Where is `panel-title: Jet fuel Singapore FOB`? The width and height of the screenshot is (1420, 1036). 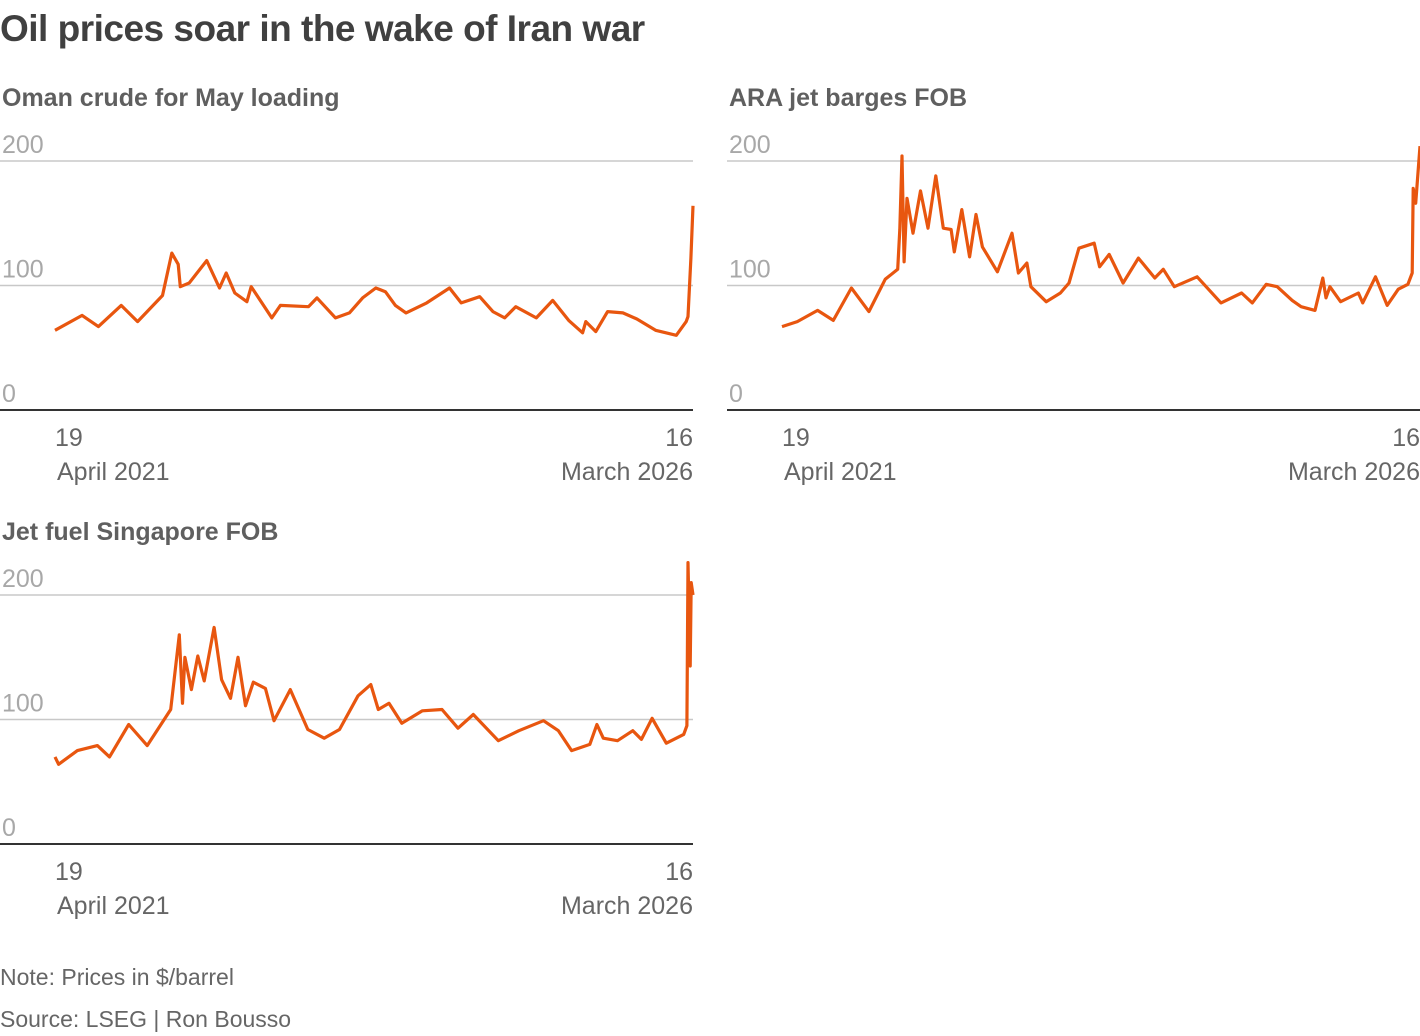
panel-title: Jet fuel Singapore FOB is located at coordinates (140, 532).